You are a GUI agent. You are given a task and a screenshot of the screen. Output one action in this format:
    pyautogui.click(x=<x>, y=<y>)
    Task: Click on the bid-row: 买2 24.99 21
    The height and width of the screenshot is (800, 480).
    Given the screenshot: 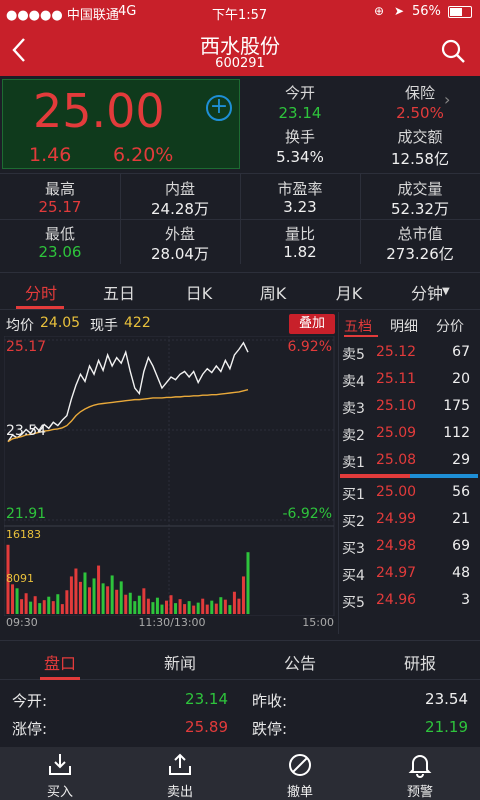 What is the action you would take?
    pyautogui.click(x=409, y=520)
    